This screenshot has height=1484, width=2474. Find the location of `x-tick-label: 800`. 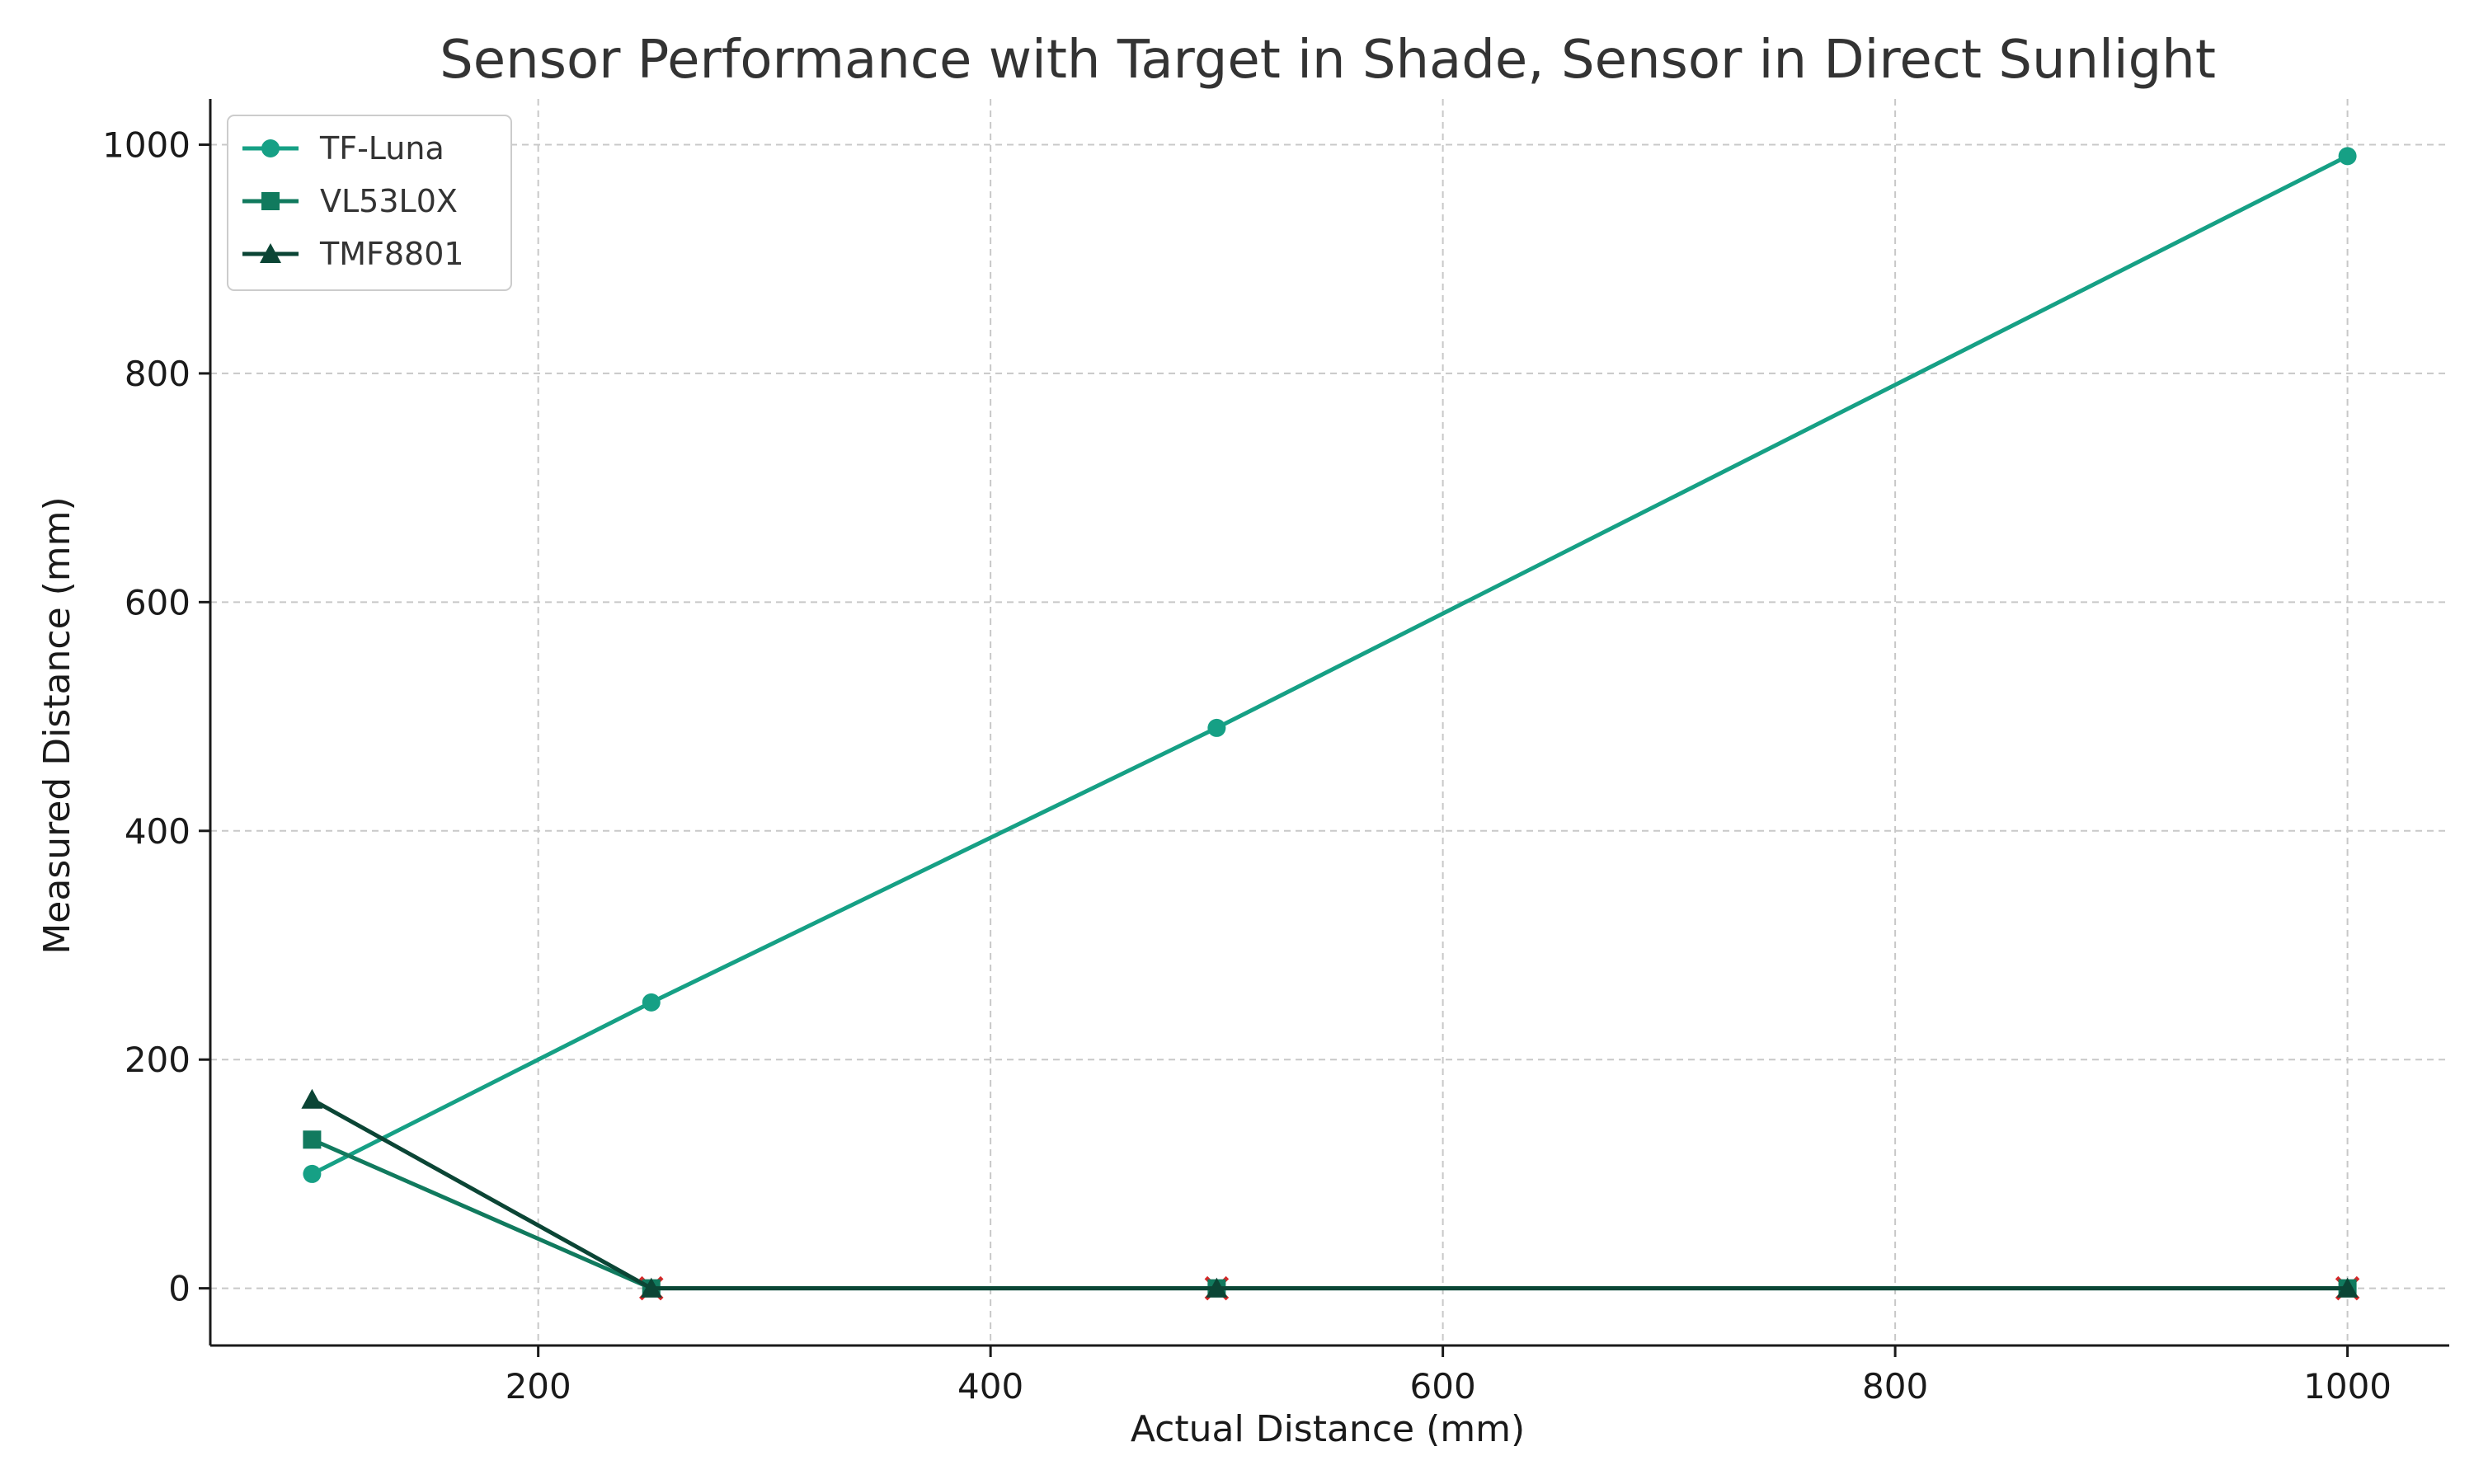

x-tick-label: 800 is located at coordinates (1895, 1386).